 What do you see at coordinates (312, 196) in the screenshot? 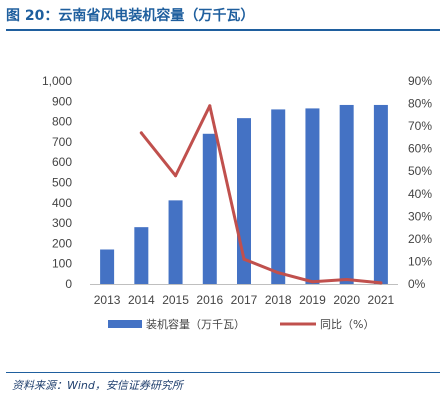
I see `bar-2019` at bounding box center [312, 196].